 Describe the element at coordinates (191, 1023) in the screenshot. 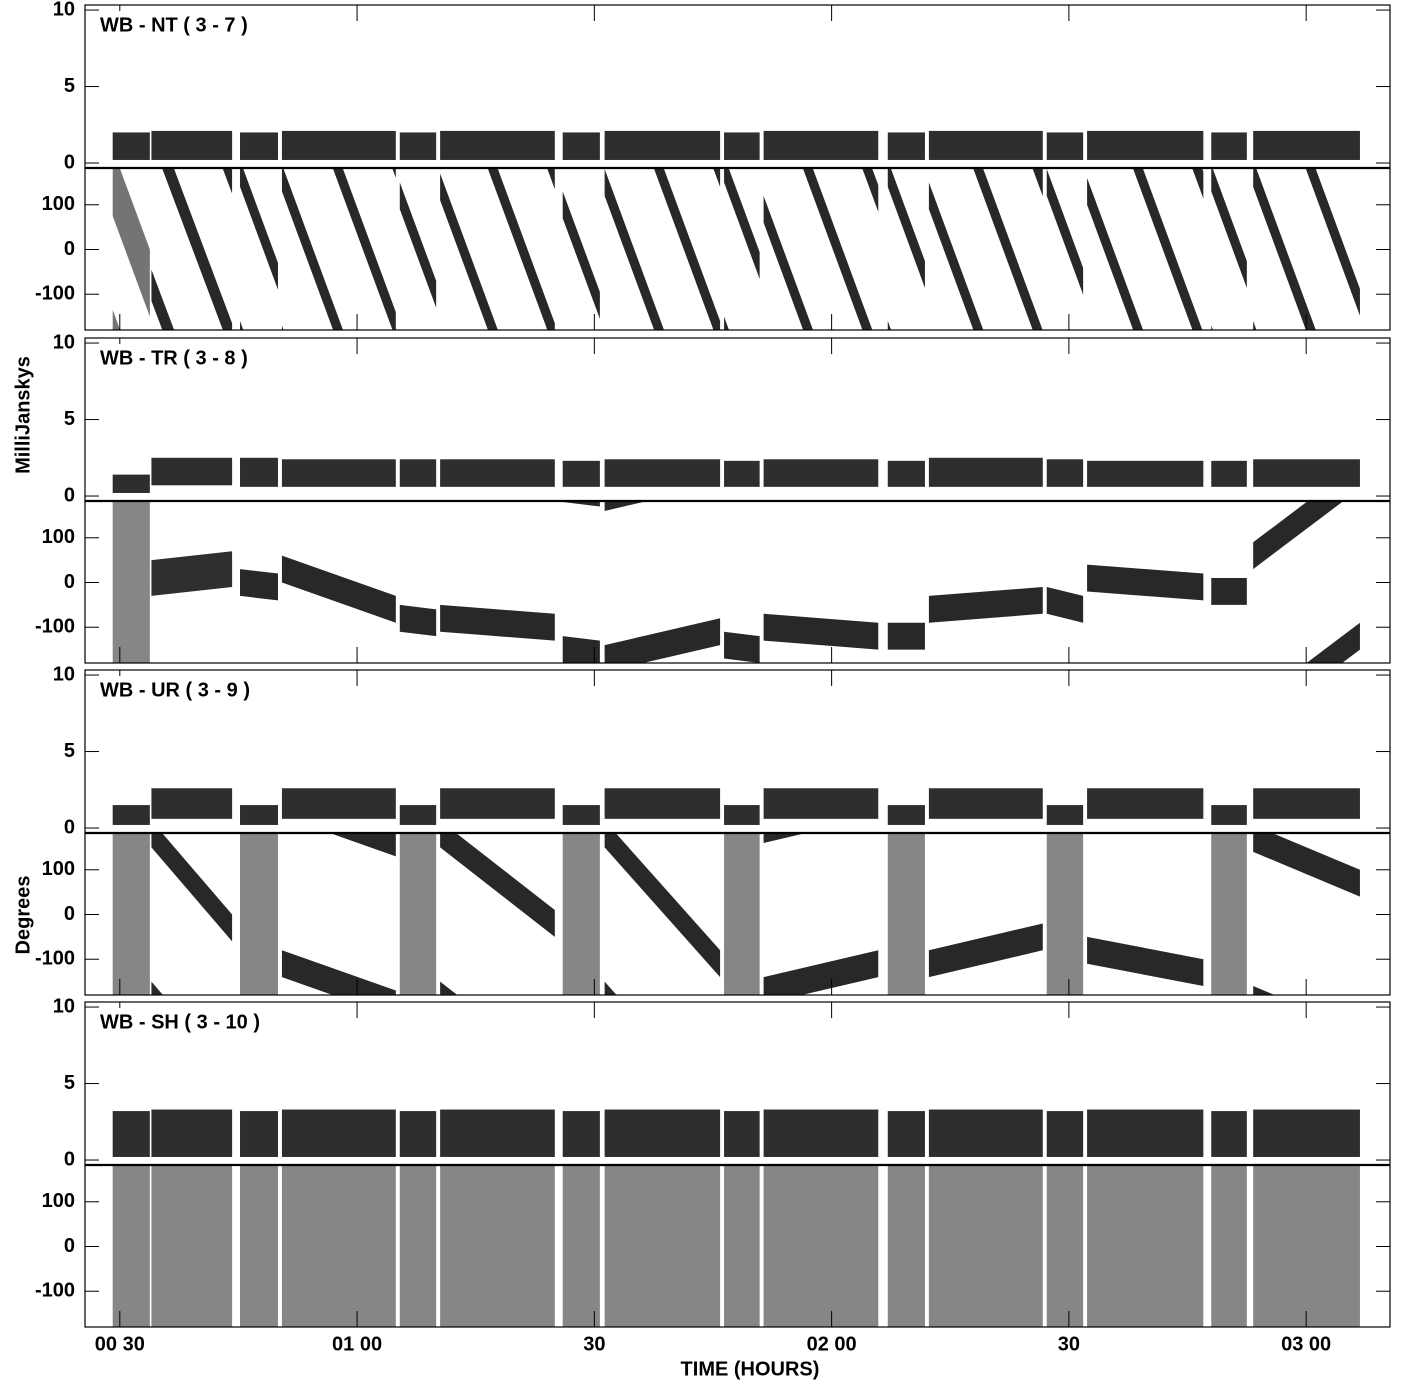

I see `label-bg` at that location.